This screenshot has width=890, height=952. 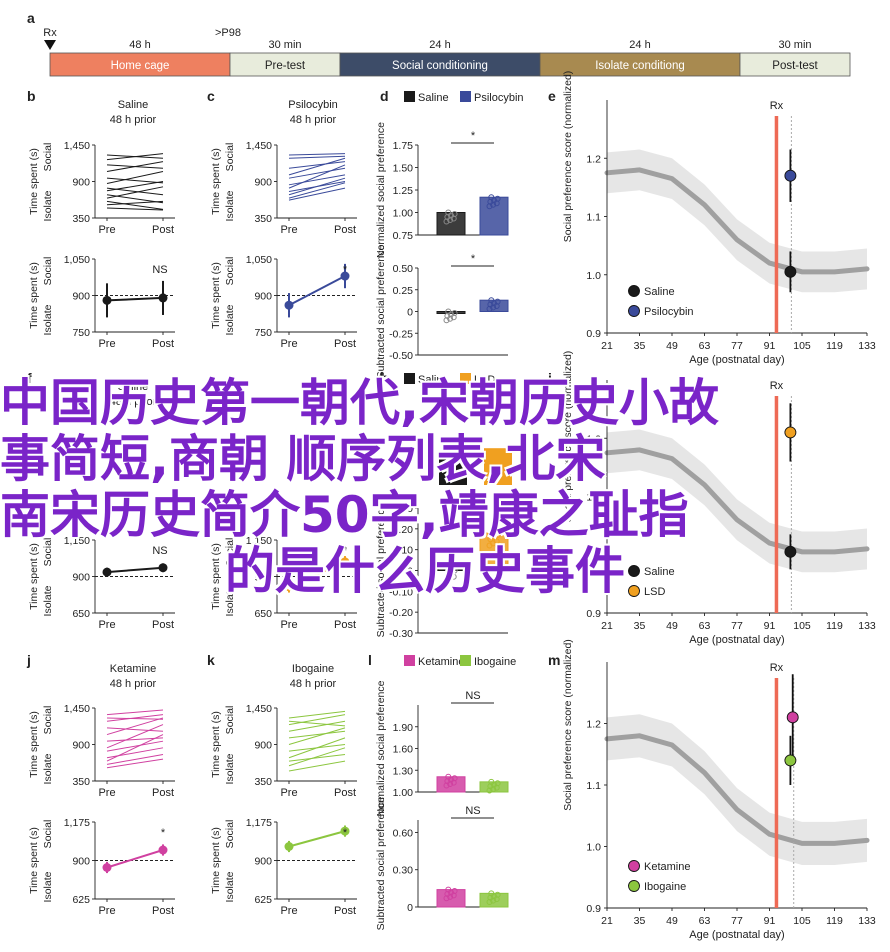 I want to click on panel-letter-a: a, so click(x=31, y=18).